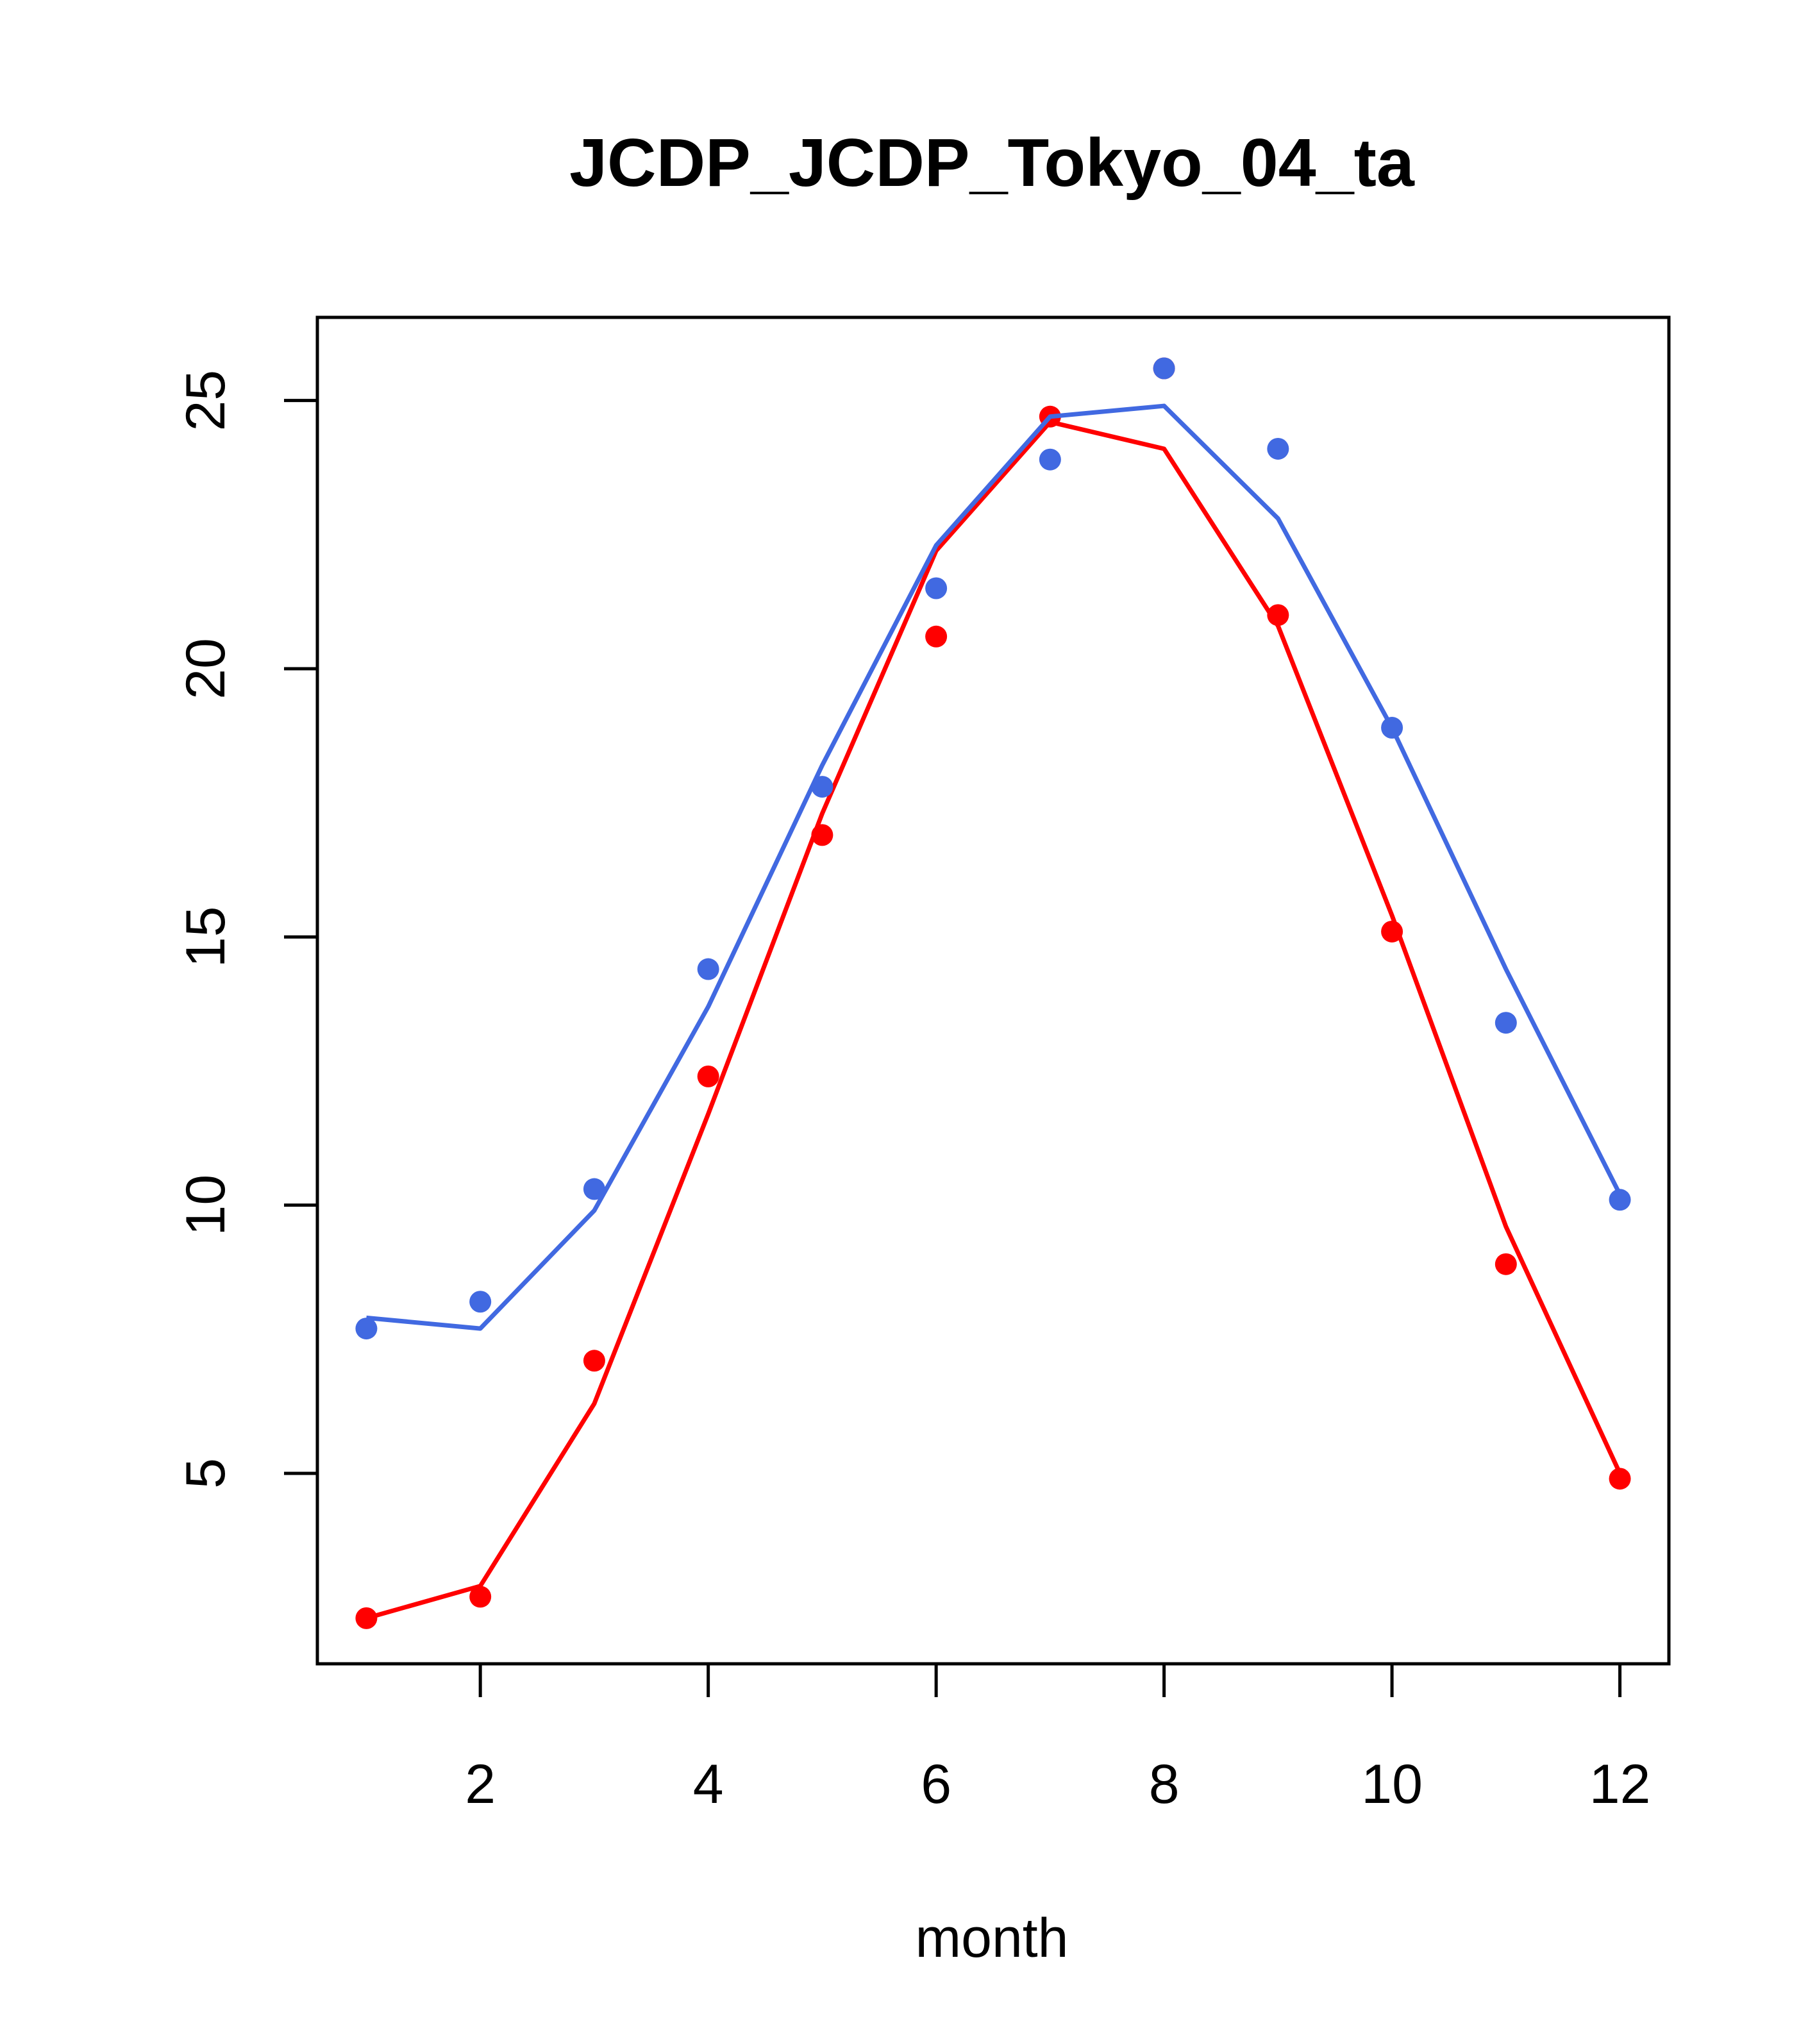  I want to click on x-tick-label: 8, so click(1165, 1785).